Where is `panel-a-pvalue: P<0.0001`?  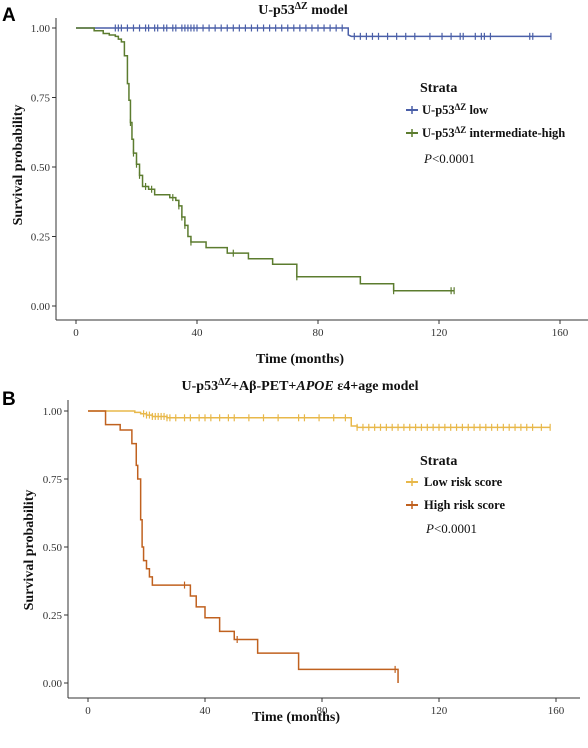
panel-a-pvalue: P<0.0001 is located at coordinates (449, 158).